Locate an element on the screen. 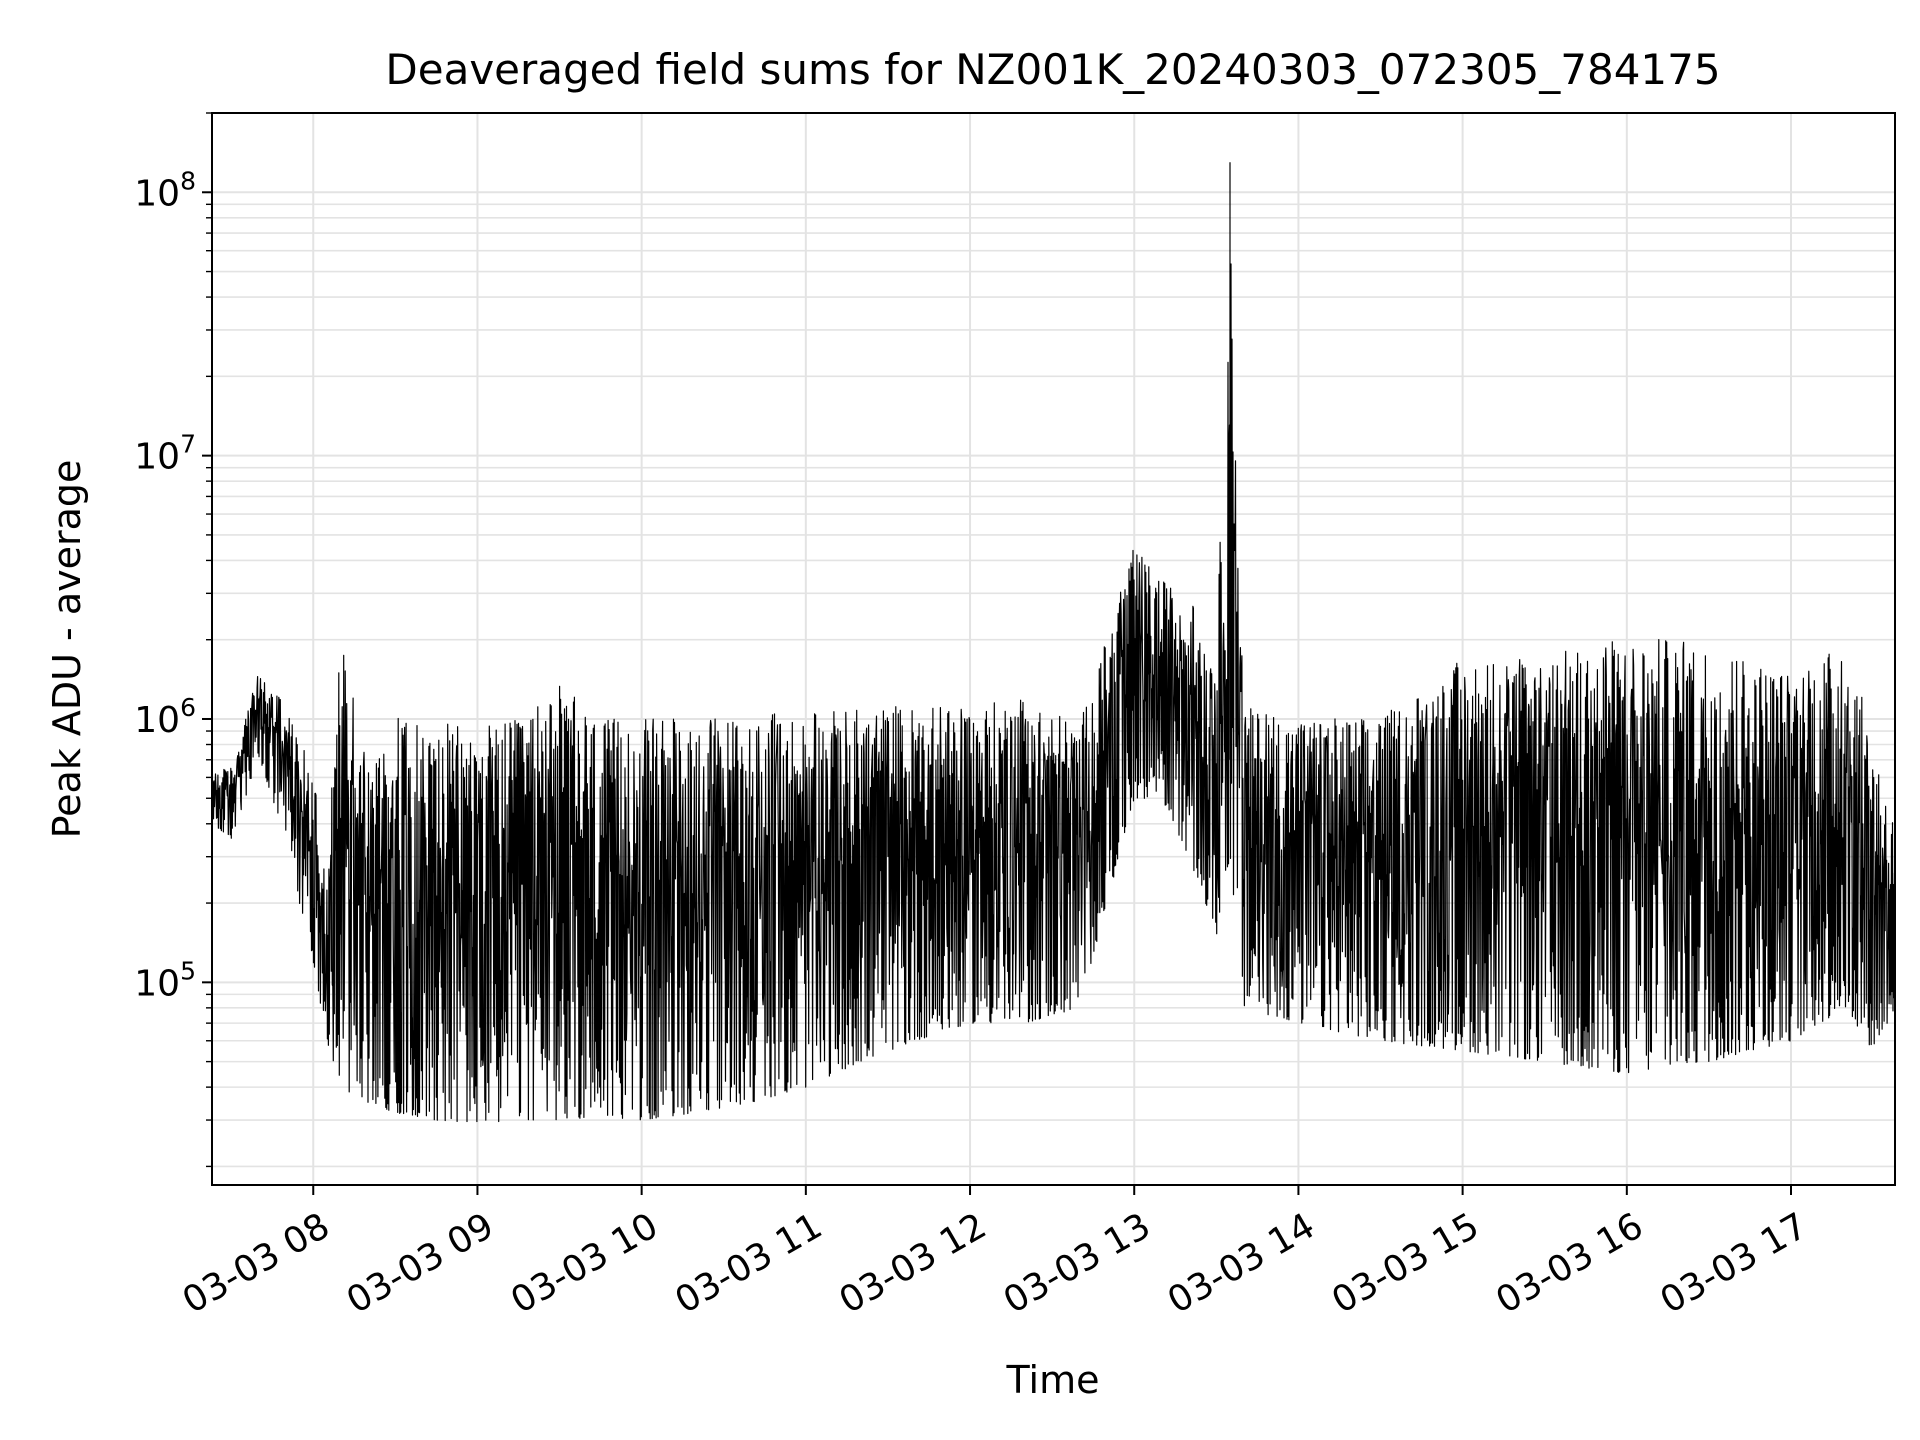 The width and height of the screenshot is (1920, 1440). y-tick-label: 10⁷ is located at coordinates (165, 454).